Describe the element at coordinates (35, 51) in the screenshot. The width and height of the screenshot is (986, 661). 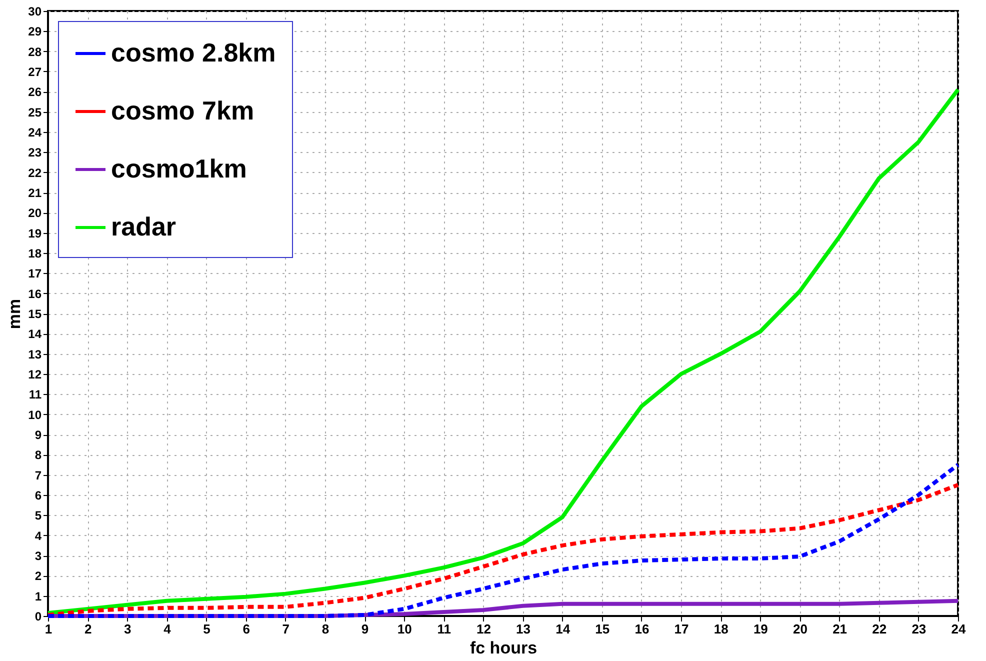
I see `y-tick-label: 28` at that location.